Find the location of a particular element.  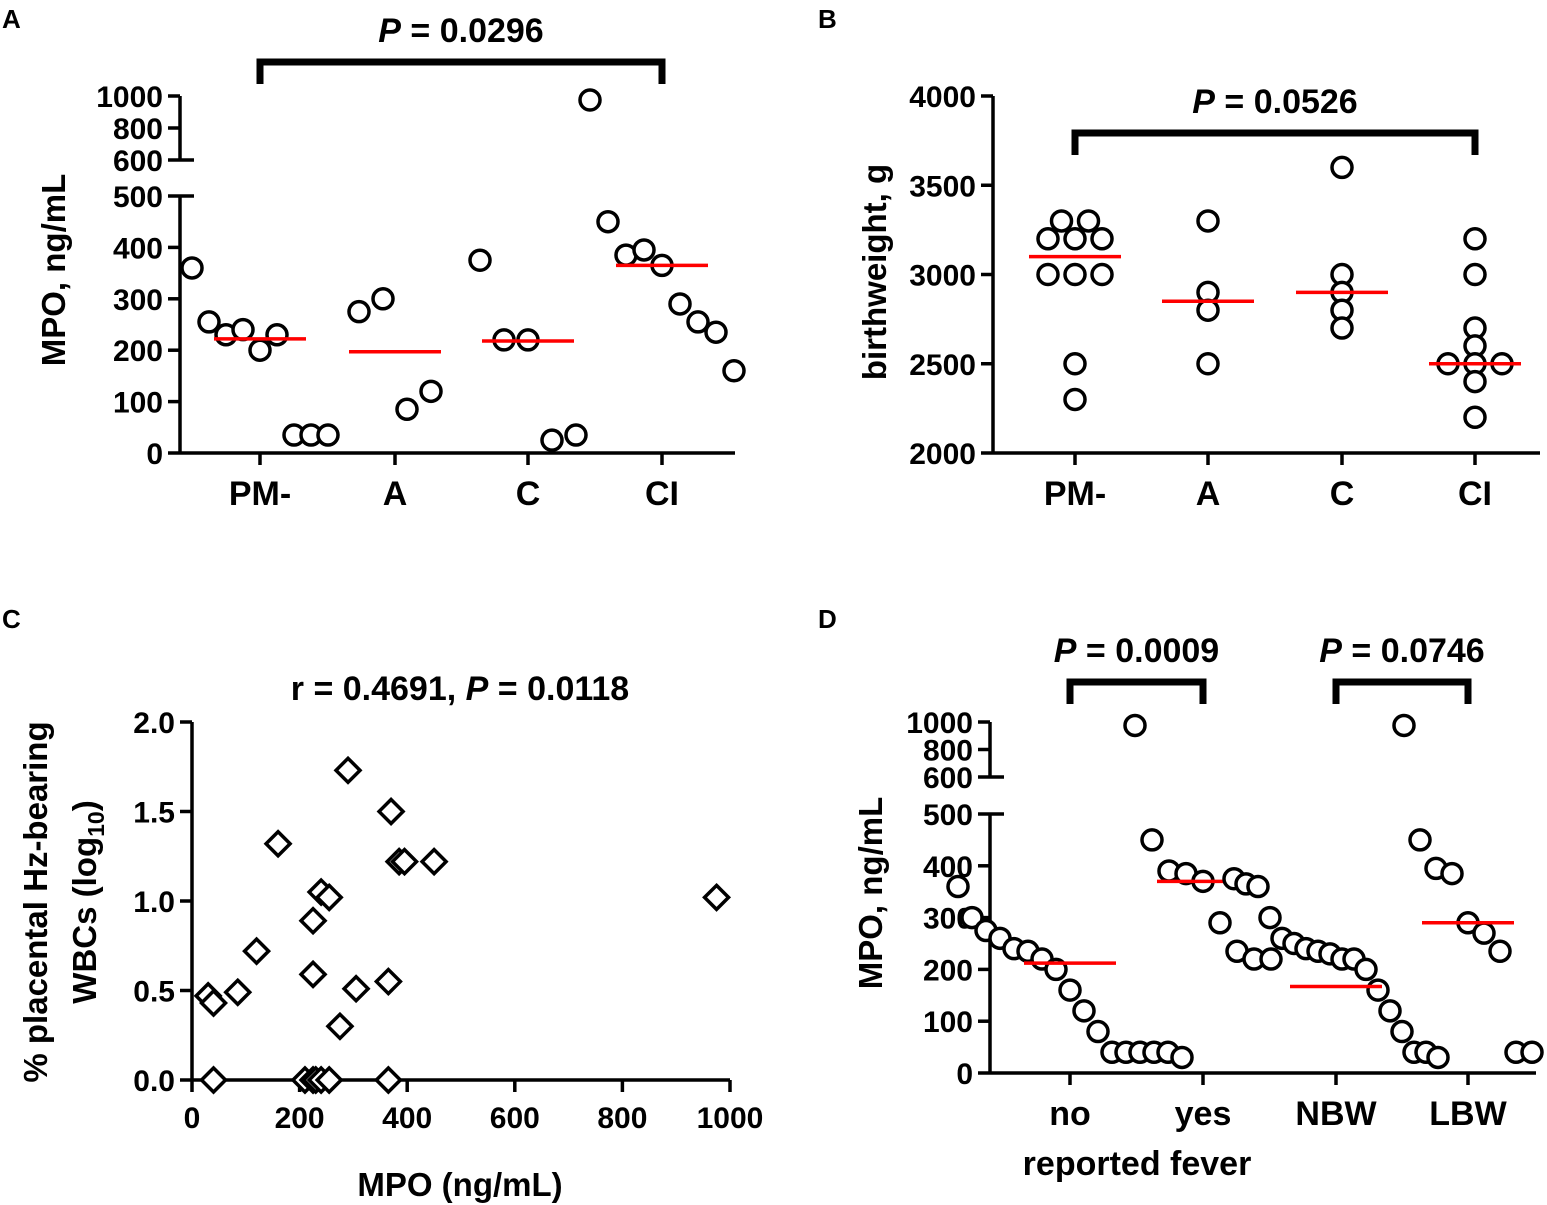

panel-d-letter: D is located at coordinates (827, 619).